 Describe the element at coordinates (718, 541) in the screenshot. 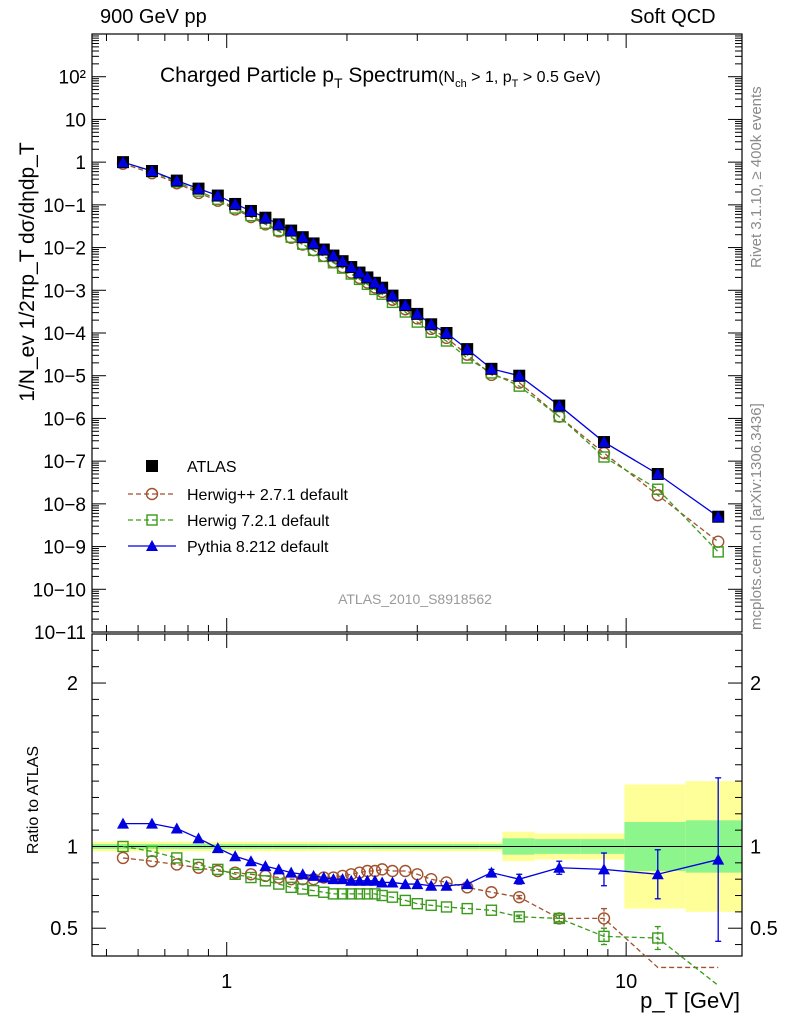

I see `main-point-herwigpp` at that location.